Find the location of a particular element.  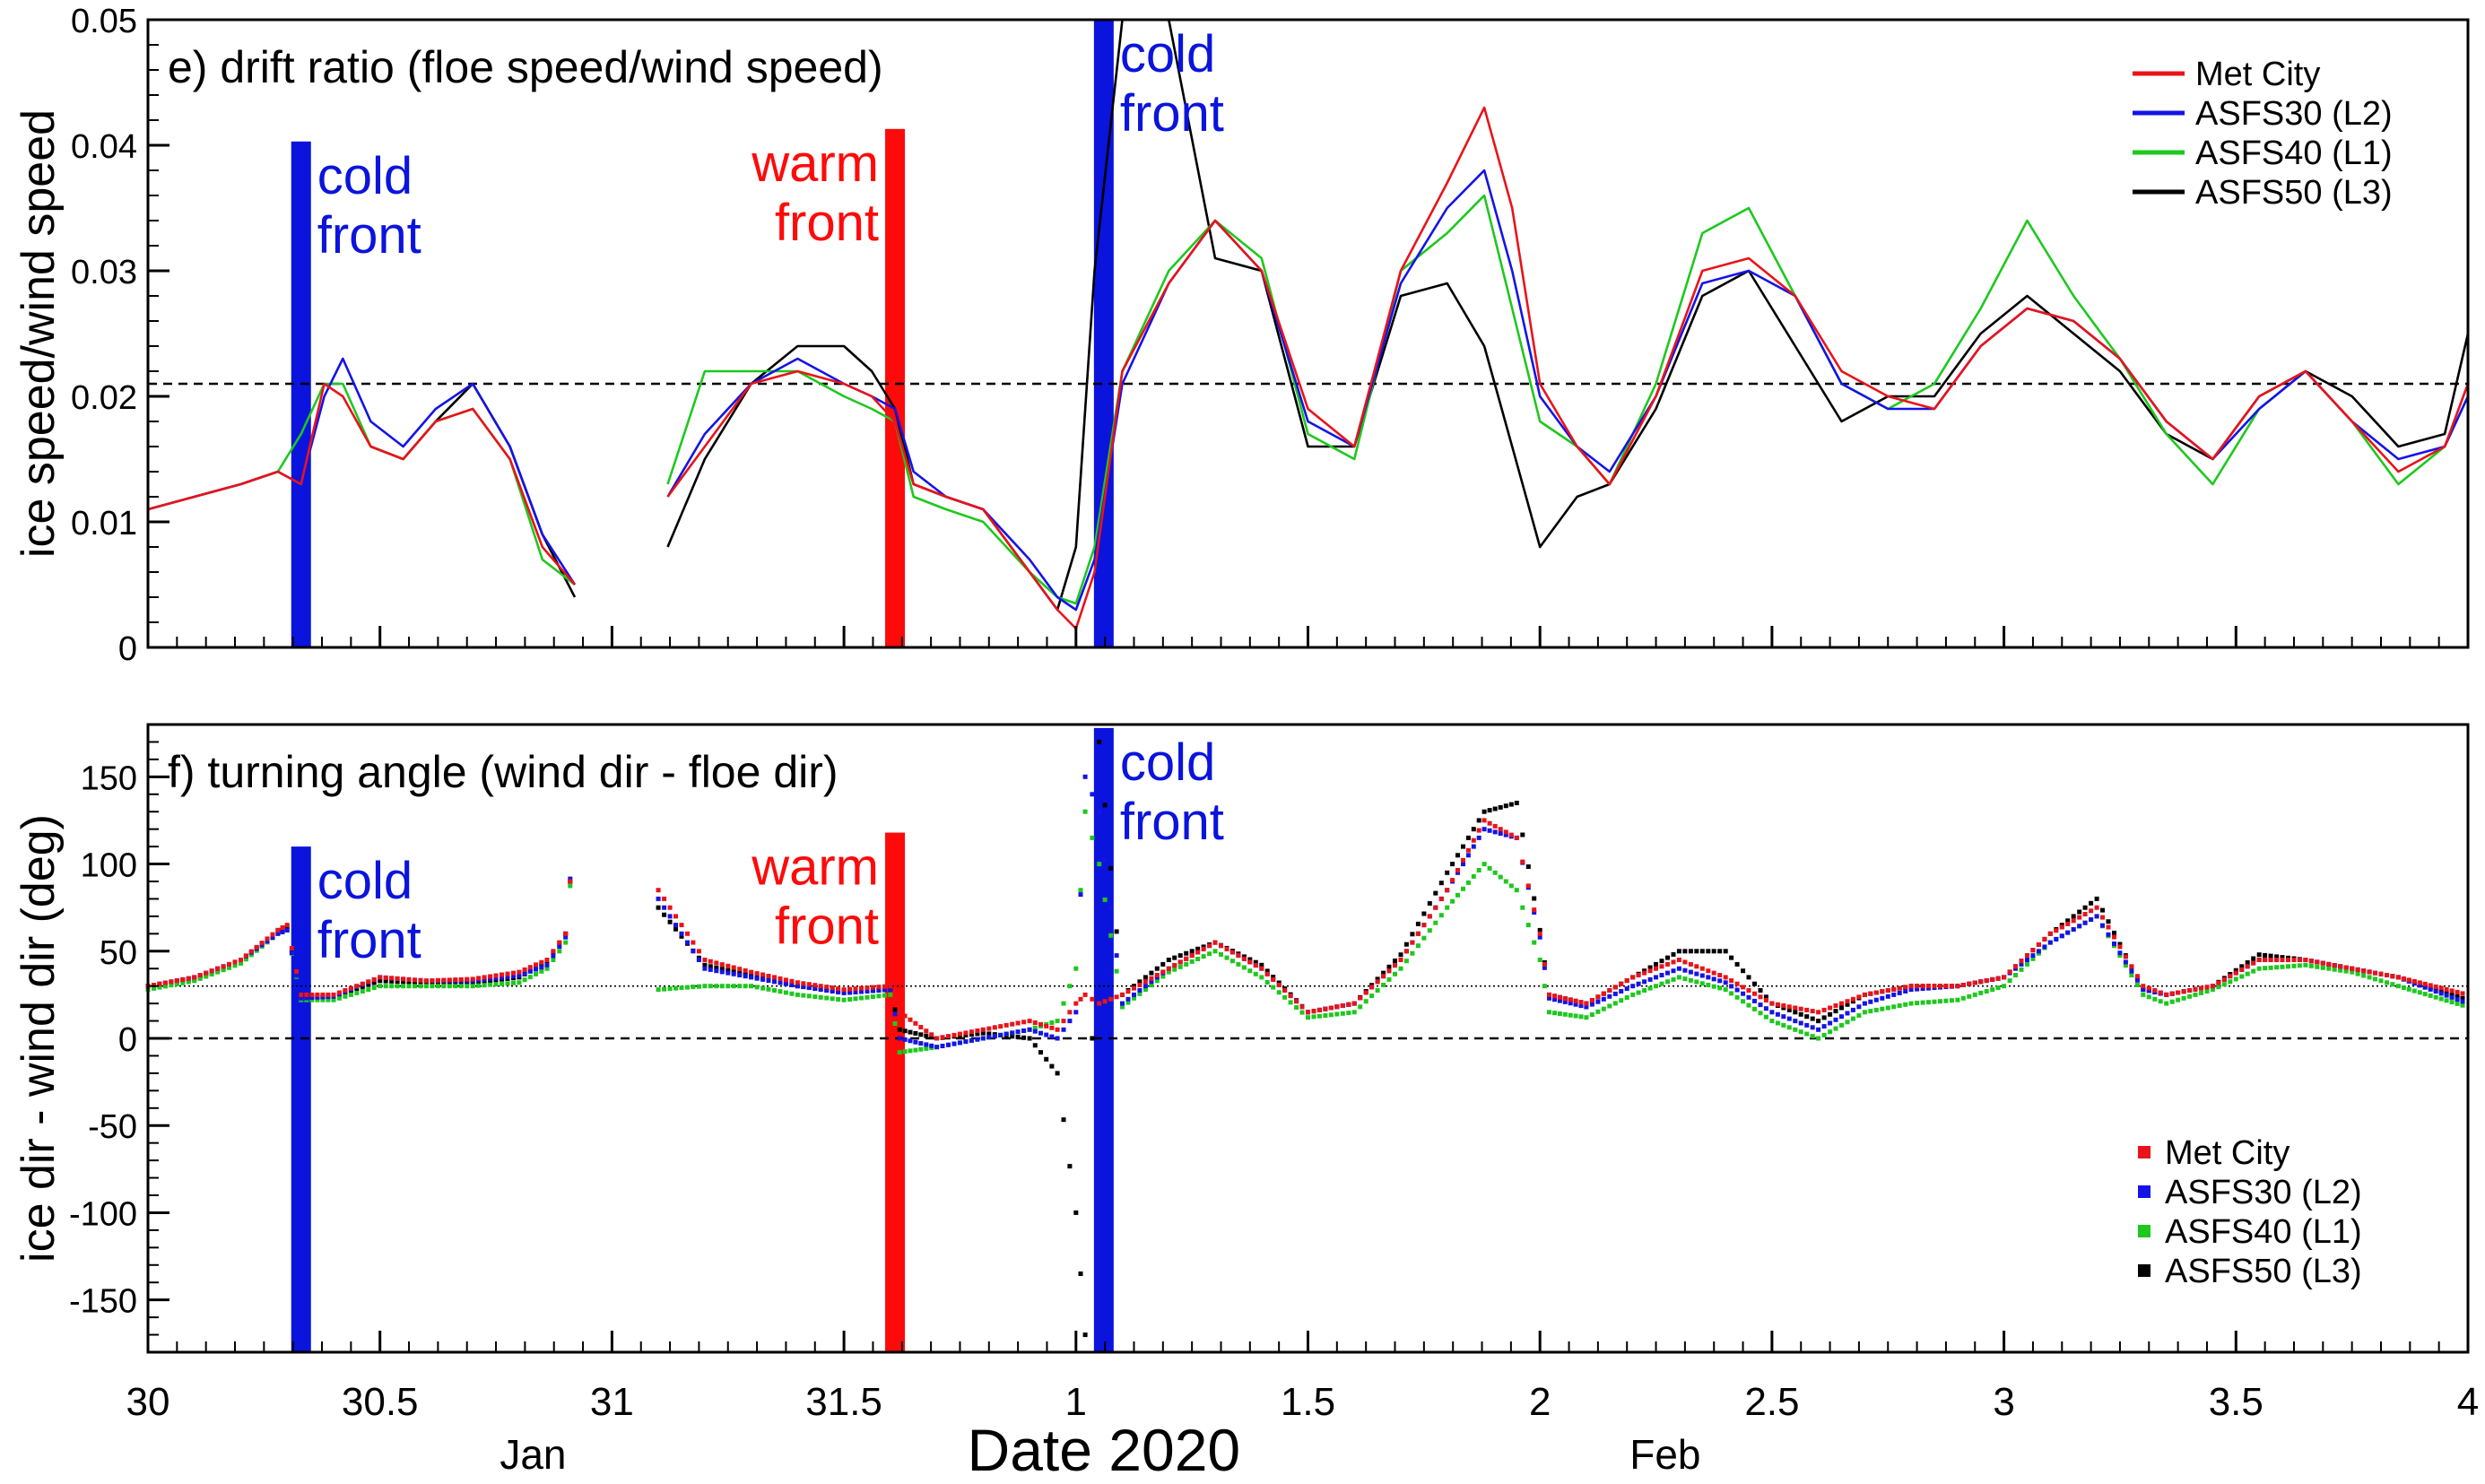

legend-label-asfs30-l2: ASFS30 (L2) is located at coordinates (2263, 1193).